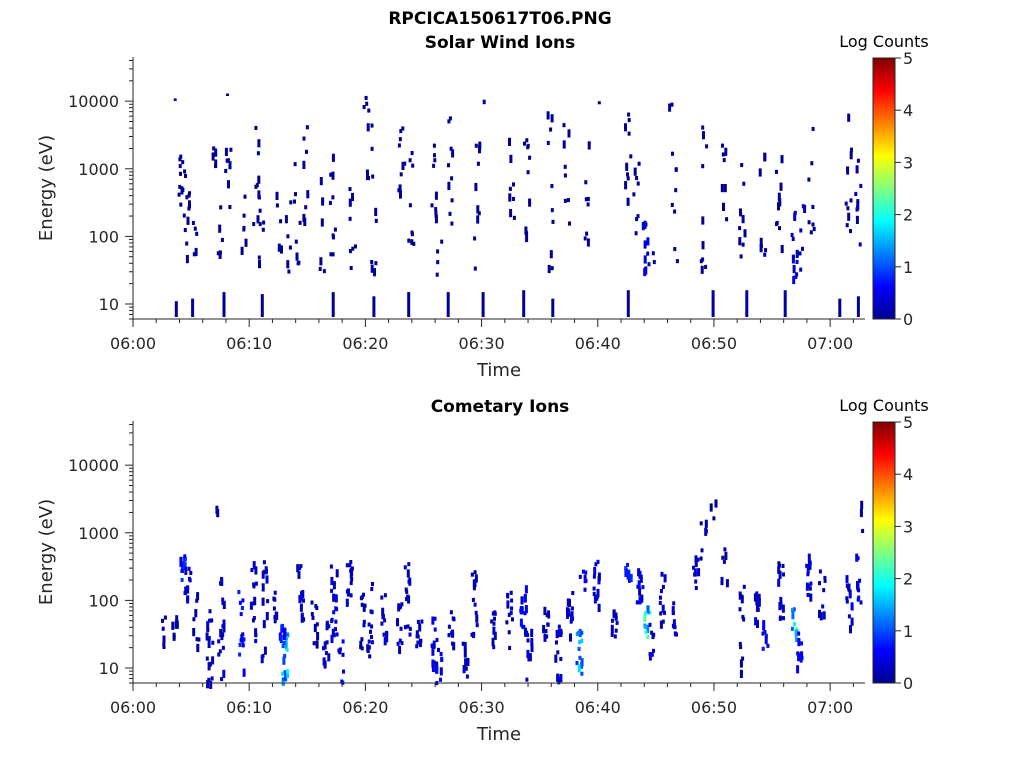 The height and width of the screenshot is (768, 1024). What do you see at coordinates (908, 110) in the screenshot?
I see `colorbar-tick-label: 4` at bounding box center [908, 110].